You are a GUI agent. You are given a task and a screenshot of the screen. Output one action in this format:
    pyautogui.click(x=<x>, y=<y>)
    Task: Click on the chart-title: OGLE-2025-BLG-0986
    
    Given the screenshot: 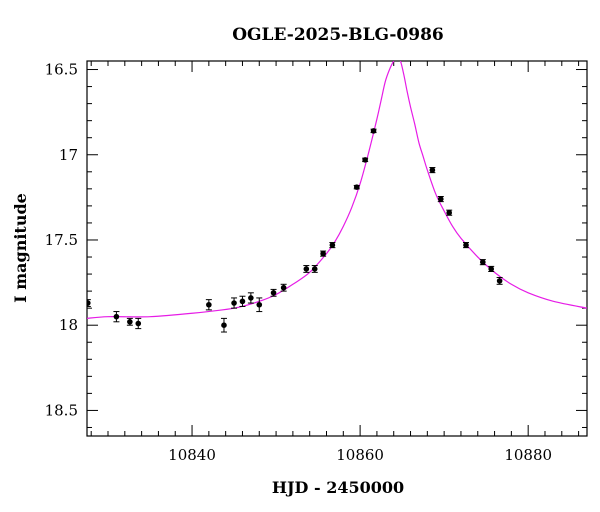 What is the action you would take?
    pyautogui.click(x=338, y=35)
    